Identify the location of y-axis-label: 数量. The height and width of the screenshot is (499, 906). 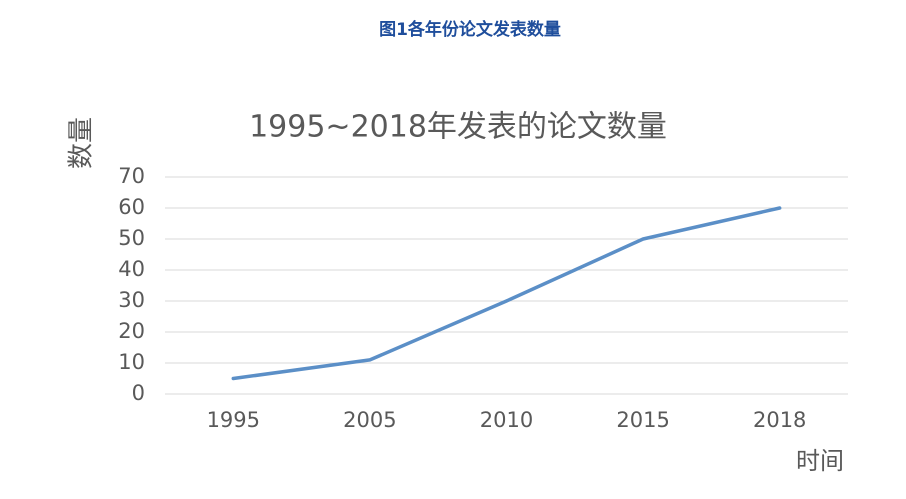
(82, 143).